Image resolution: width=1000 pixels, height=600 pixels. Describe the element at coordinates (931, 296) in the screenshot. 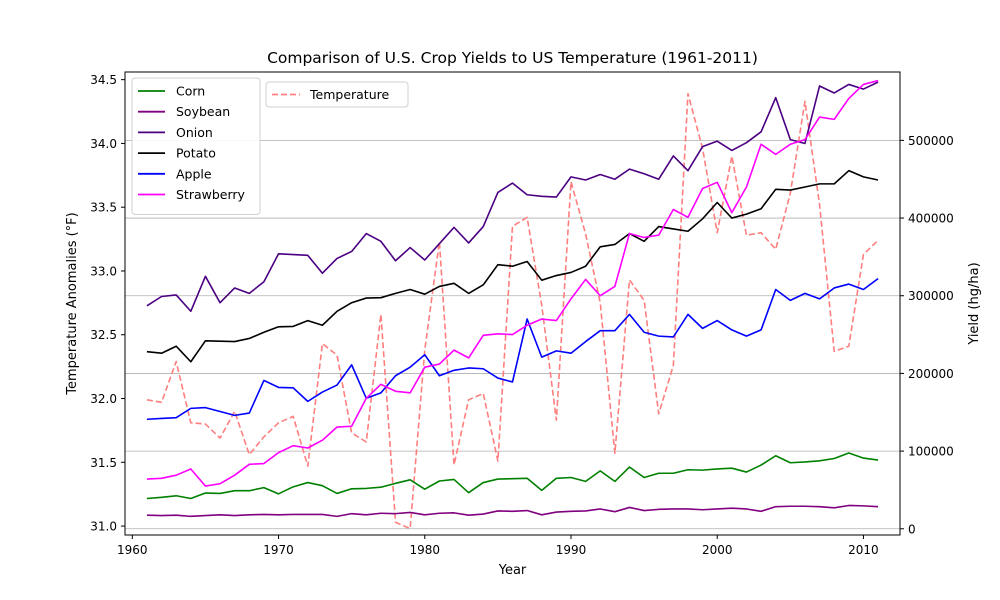

I see `y-right-tick-label: 300000` at that location.